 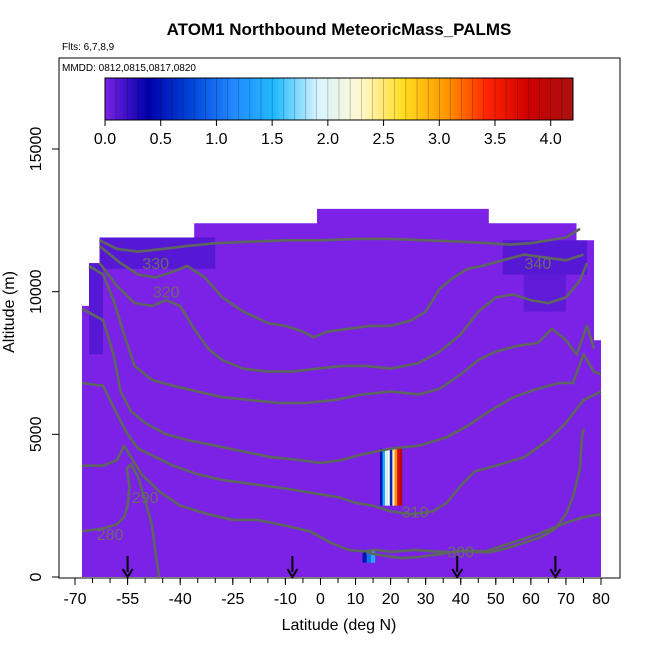 I want to click on colorbar-tick-label-8: 4.0, so click(x=551, y=139).